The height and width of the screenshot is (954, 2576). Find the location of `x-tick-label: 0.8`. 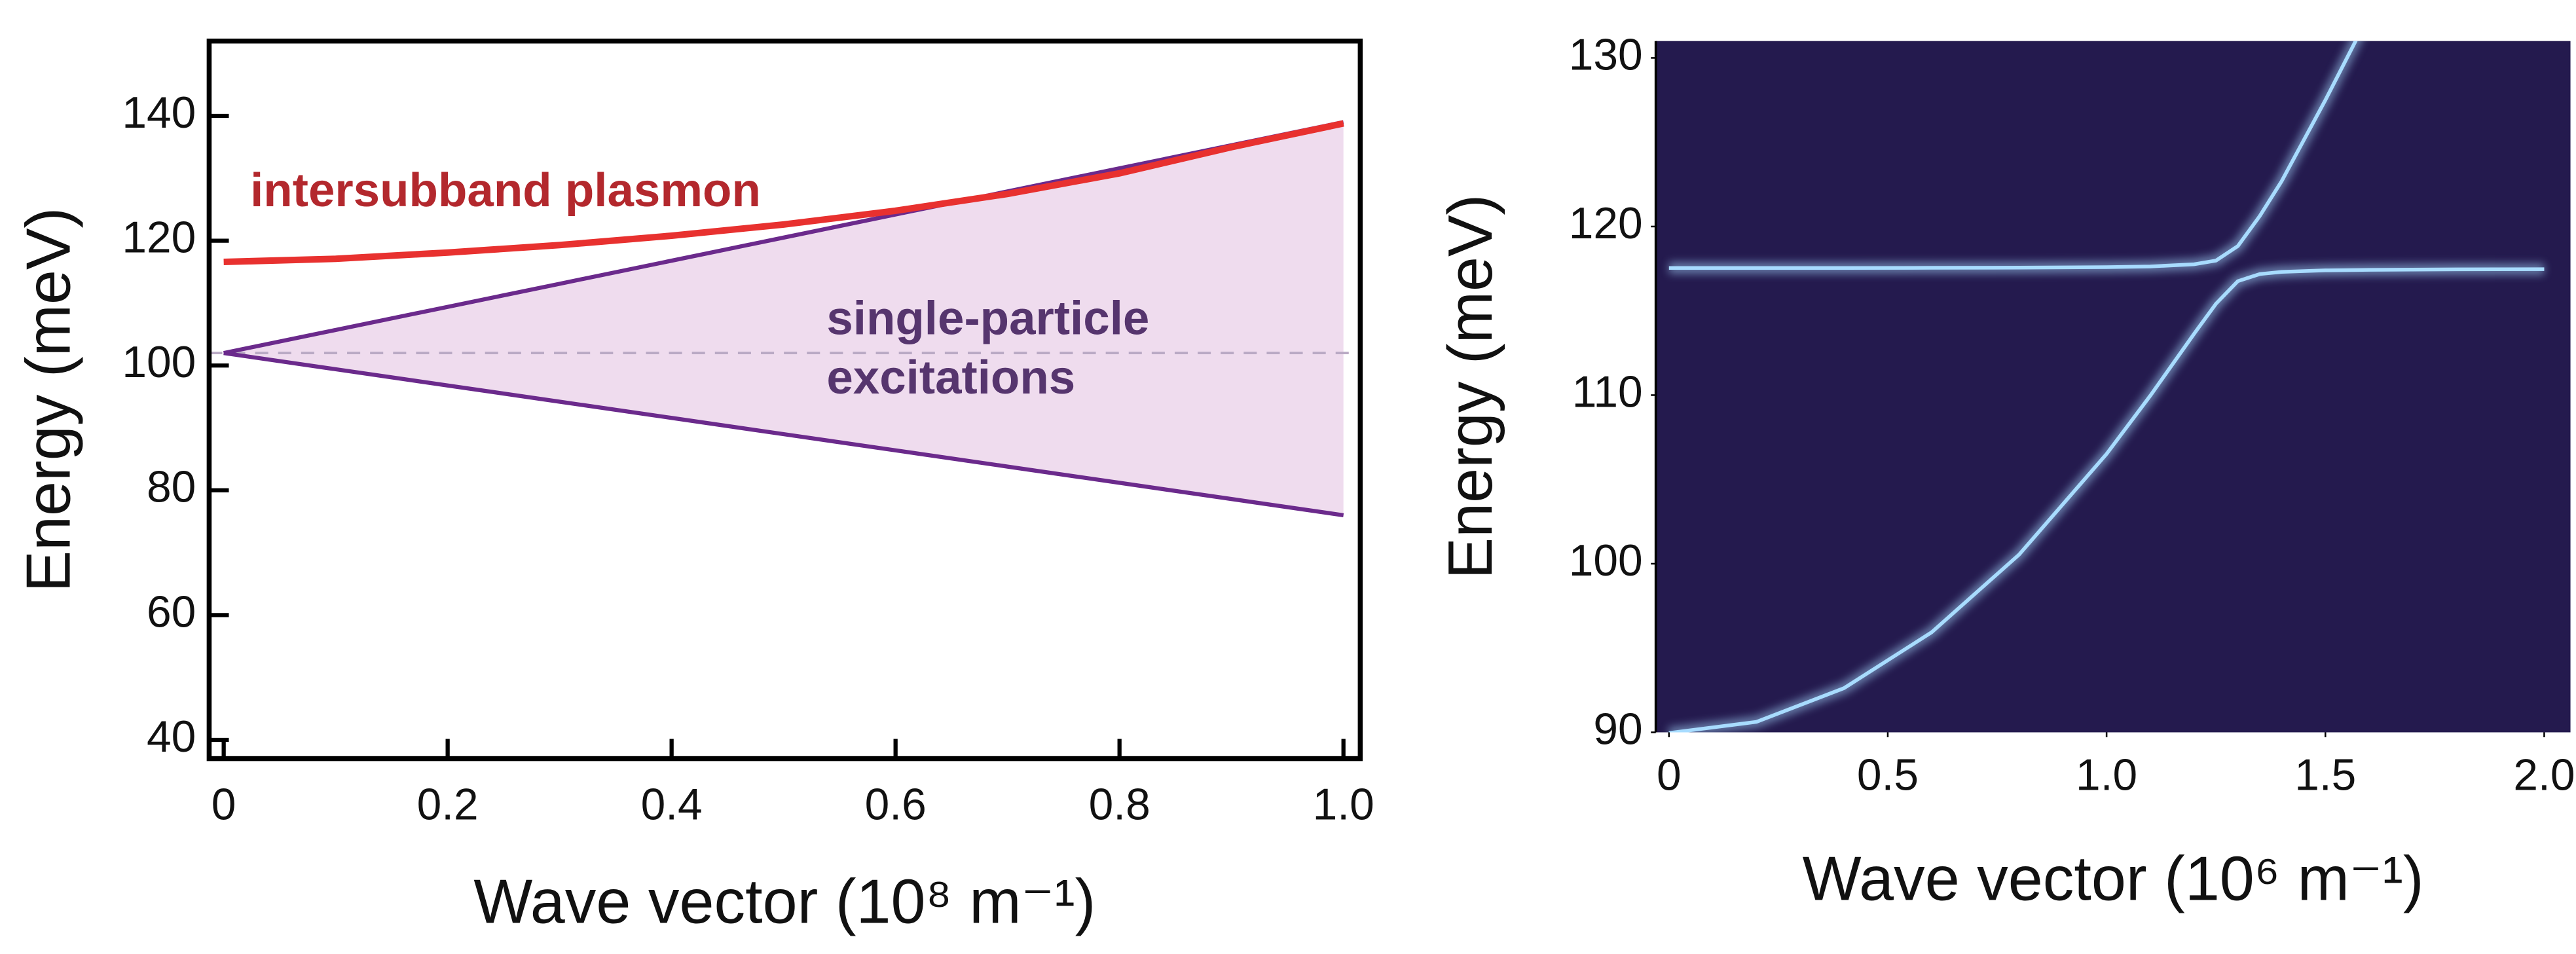

x-tick-label: 0.8 is located at coordinates (1119, 805).